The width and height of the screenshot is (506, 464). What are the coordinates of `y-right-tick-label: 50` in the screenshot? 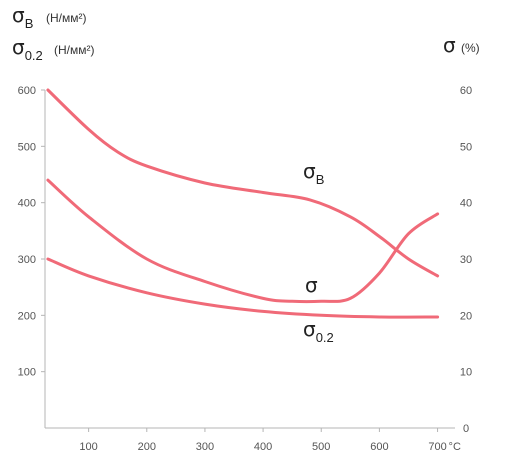 It's located at (466, 147).